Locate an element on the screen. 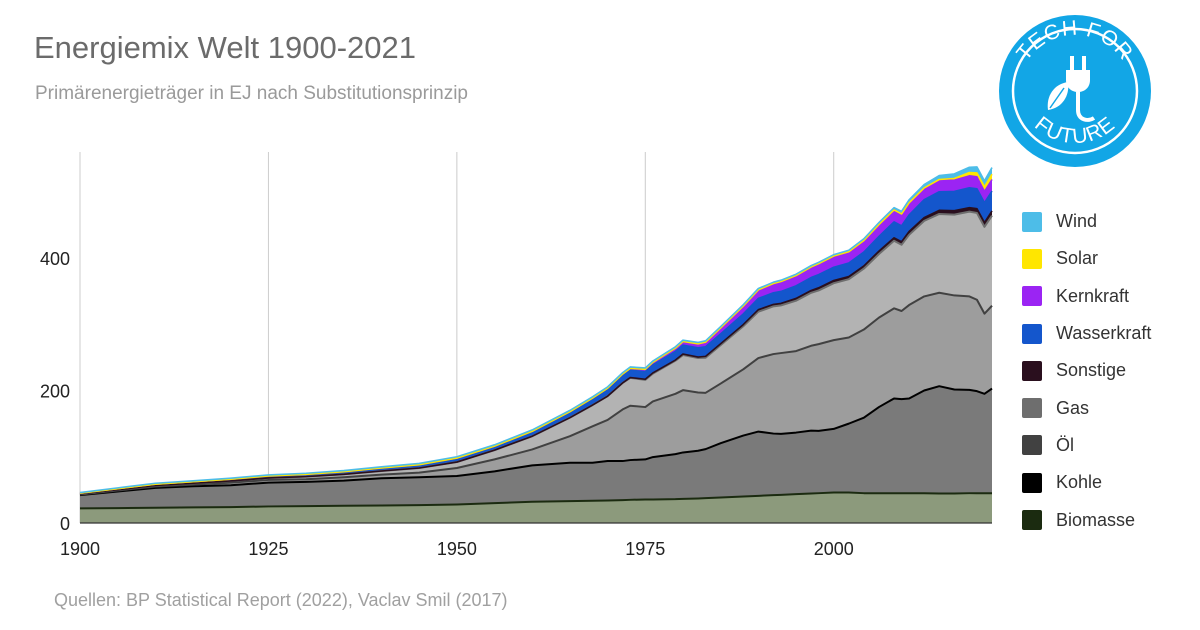 The height and width of the screenshot is (630, 1200). x-tick-label-1900: 1900 is located at coordinates (80, 549).